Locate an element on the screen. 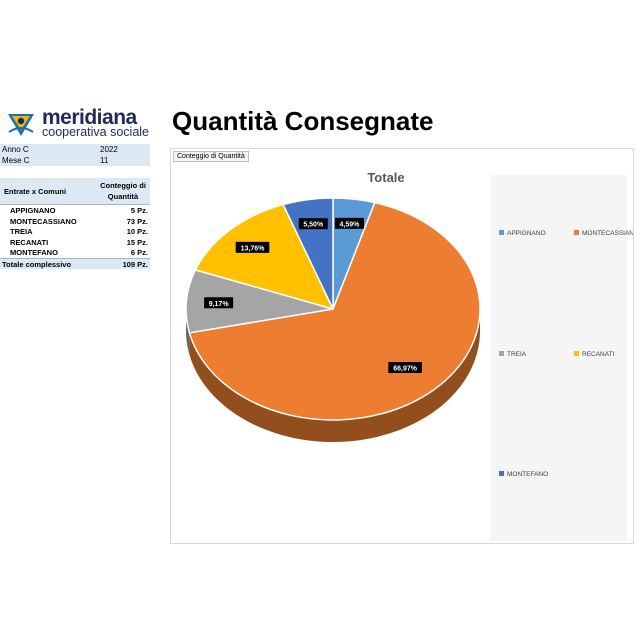 The width and height of the screenshot is (640, 640). data-label-montefano: 5,50% is located at coordinates (313, 224).